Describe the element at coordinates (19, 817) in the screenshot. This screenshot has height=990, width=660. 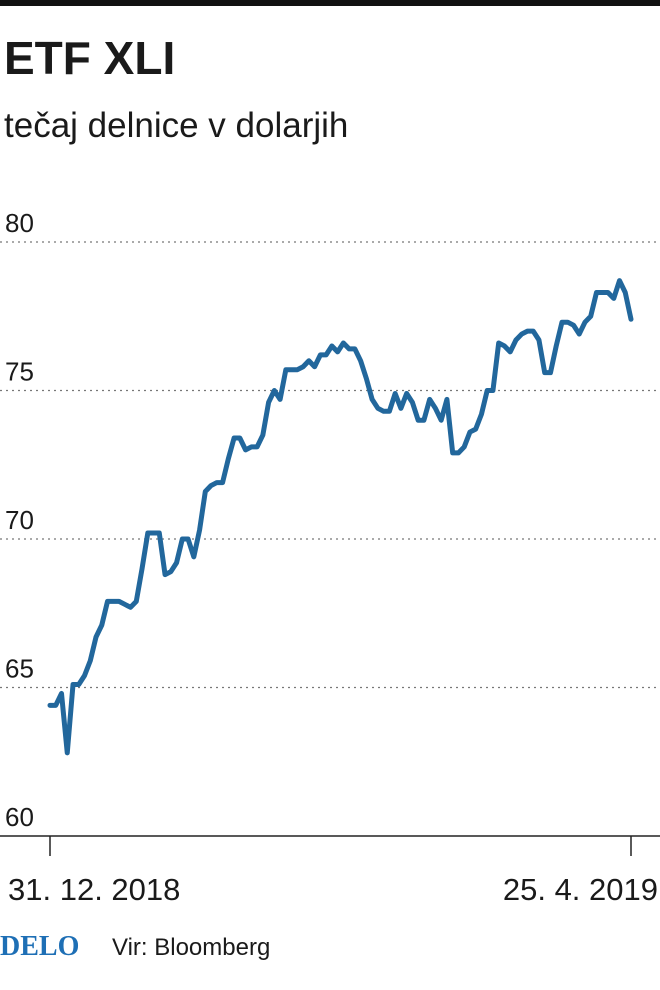
I see `y-tick-label: 60` at that location.